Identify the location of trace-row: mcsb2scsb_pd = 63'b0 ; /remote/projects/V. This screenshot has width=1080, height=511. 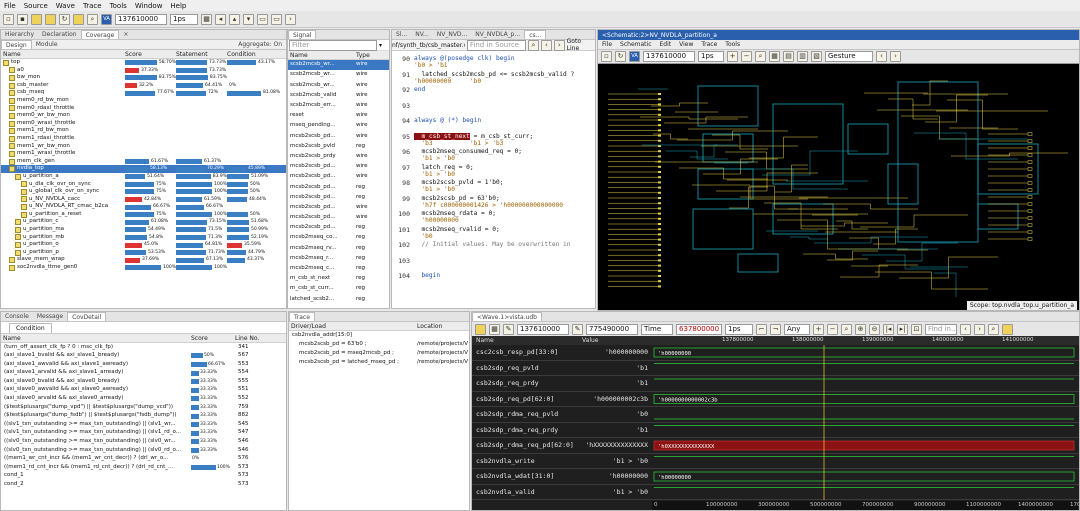
(379, 344).